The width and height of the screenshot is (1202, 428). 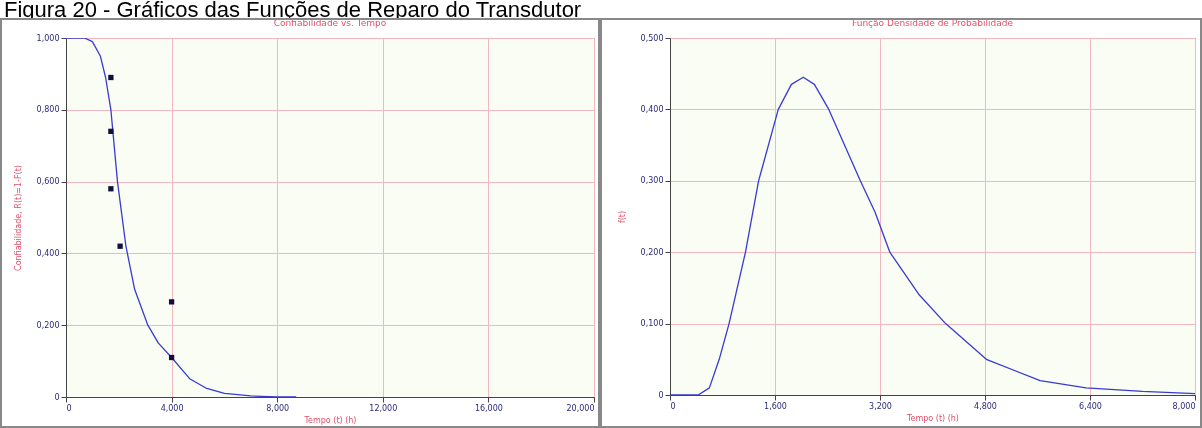 What do you see at coordinates (1090, 406) in the screenshot?
I see `x-tick-label: 6,400` at bounding box center [1090, 406].